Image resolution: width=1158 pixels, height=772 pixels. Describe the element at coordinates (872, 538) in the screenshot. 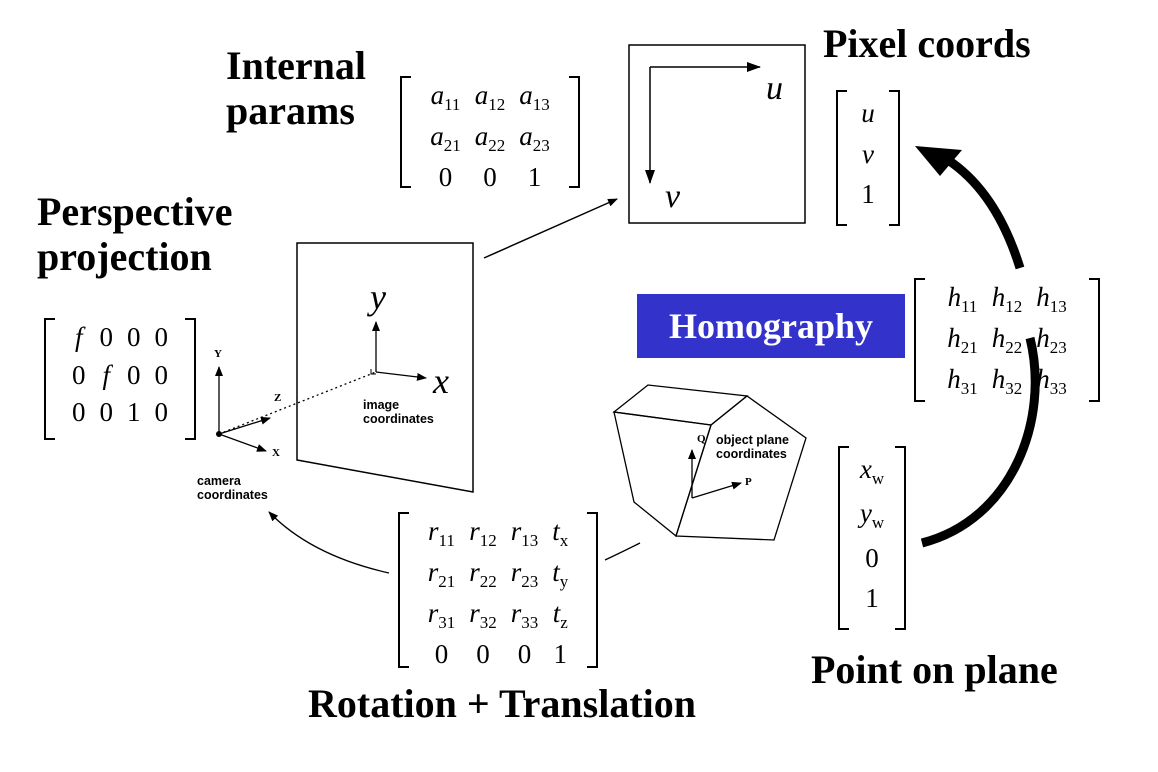

I see `point-on-plane-vector: xw yw 0 1` at that location.